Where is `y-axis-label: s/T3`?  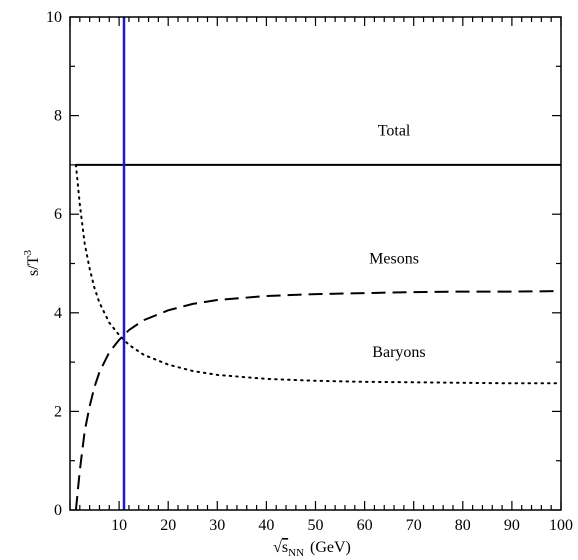
y-axis-label: s/T3 is located at coordinates (32, 263).